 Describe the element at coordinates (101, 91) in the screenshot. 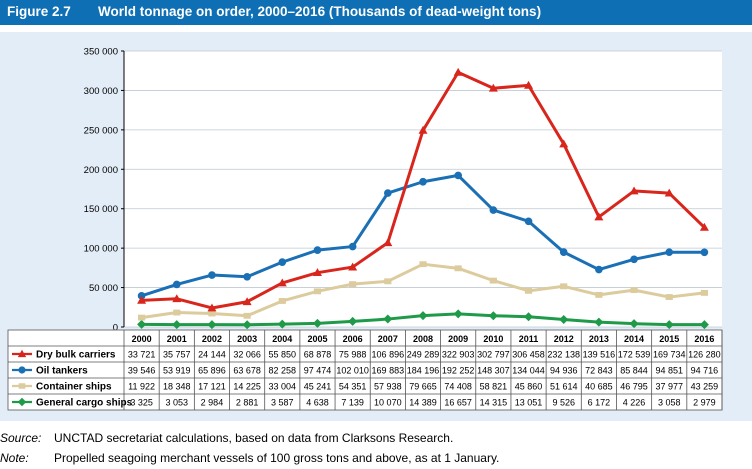

I see `y-tick-label: 300 000` at that location.